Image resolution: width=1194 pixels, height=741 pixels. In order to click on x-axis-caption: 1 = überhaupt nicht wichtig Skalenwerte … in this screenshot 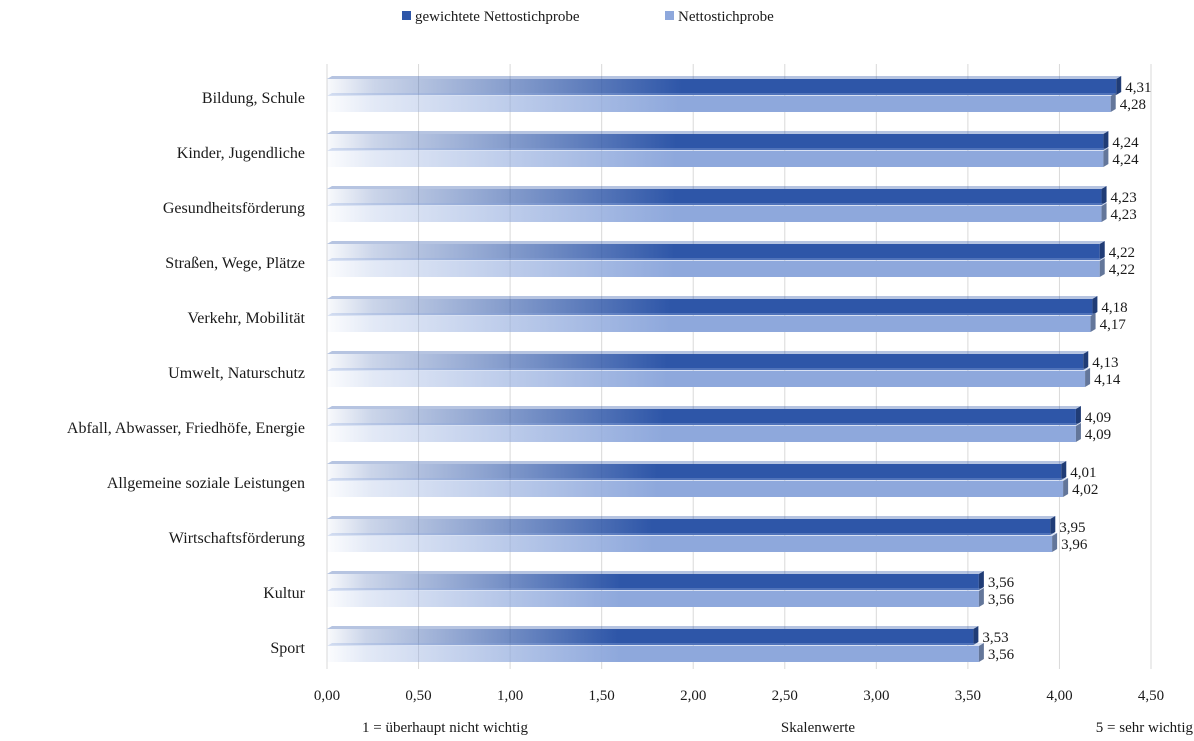, I will do `click(777, 728)`.